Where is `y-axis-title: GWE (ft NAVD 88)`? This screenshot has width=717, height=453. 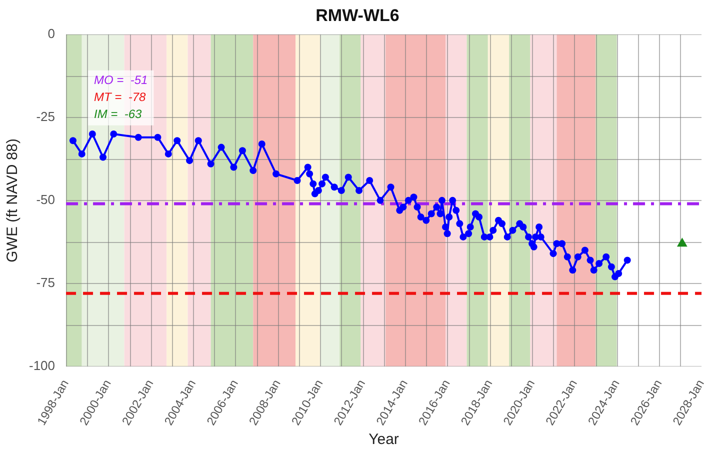 y-axis-title: GWE (ft NAVD 88) is located at coordinates (13, 200).